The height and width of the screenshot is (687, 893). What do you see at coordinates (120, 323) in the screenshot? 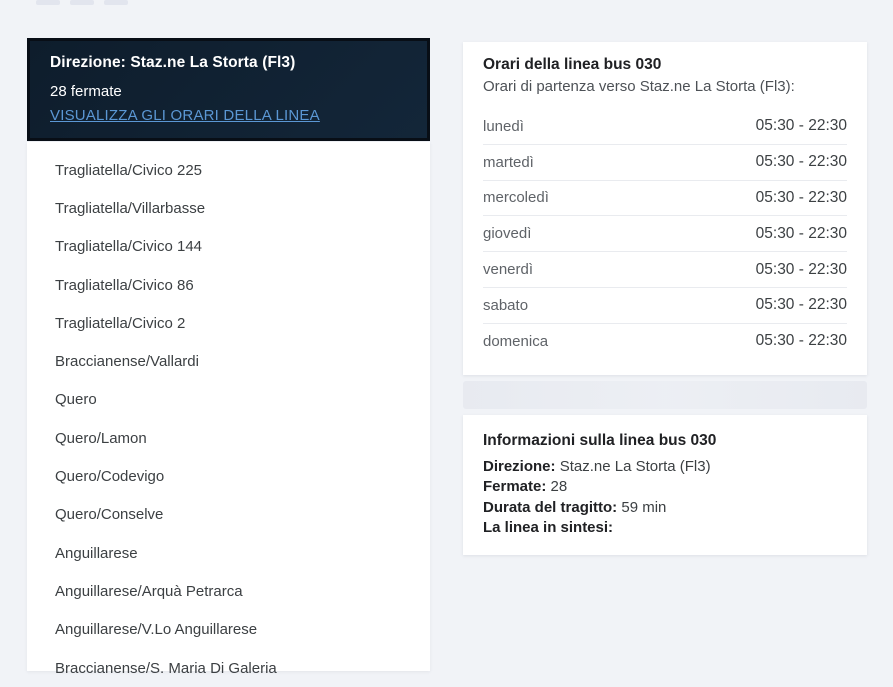
I see `stop-list-item: Tragliatella/Civico 2` at bounding box center [120, 323].